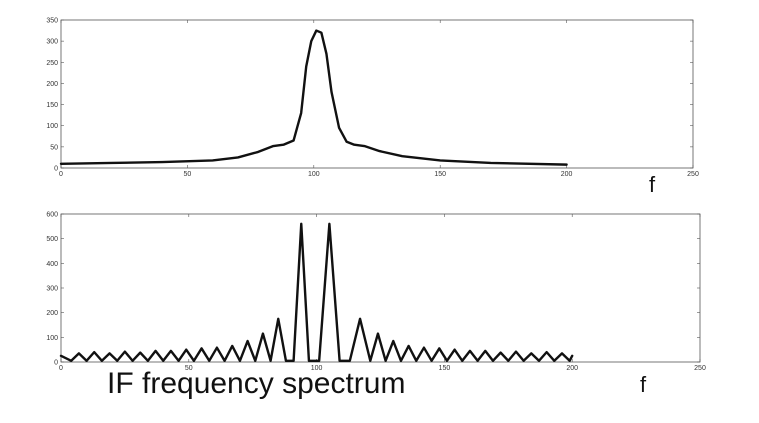  Describe the element at coordinates (52, 239) in the screenshot. I see `y-tick-label: 500` at that location.